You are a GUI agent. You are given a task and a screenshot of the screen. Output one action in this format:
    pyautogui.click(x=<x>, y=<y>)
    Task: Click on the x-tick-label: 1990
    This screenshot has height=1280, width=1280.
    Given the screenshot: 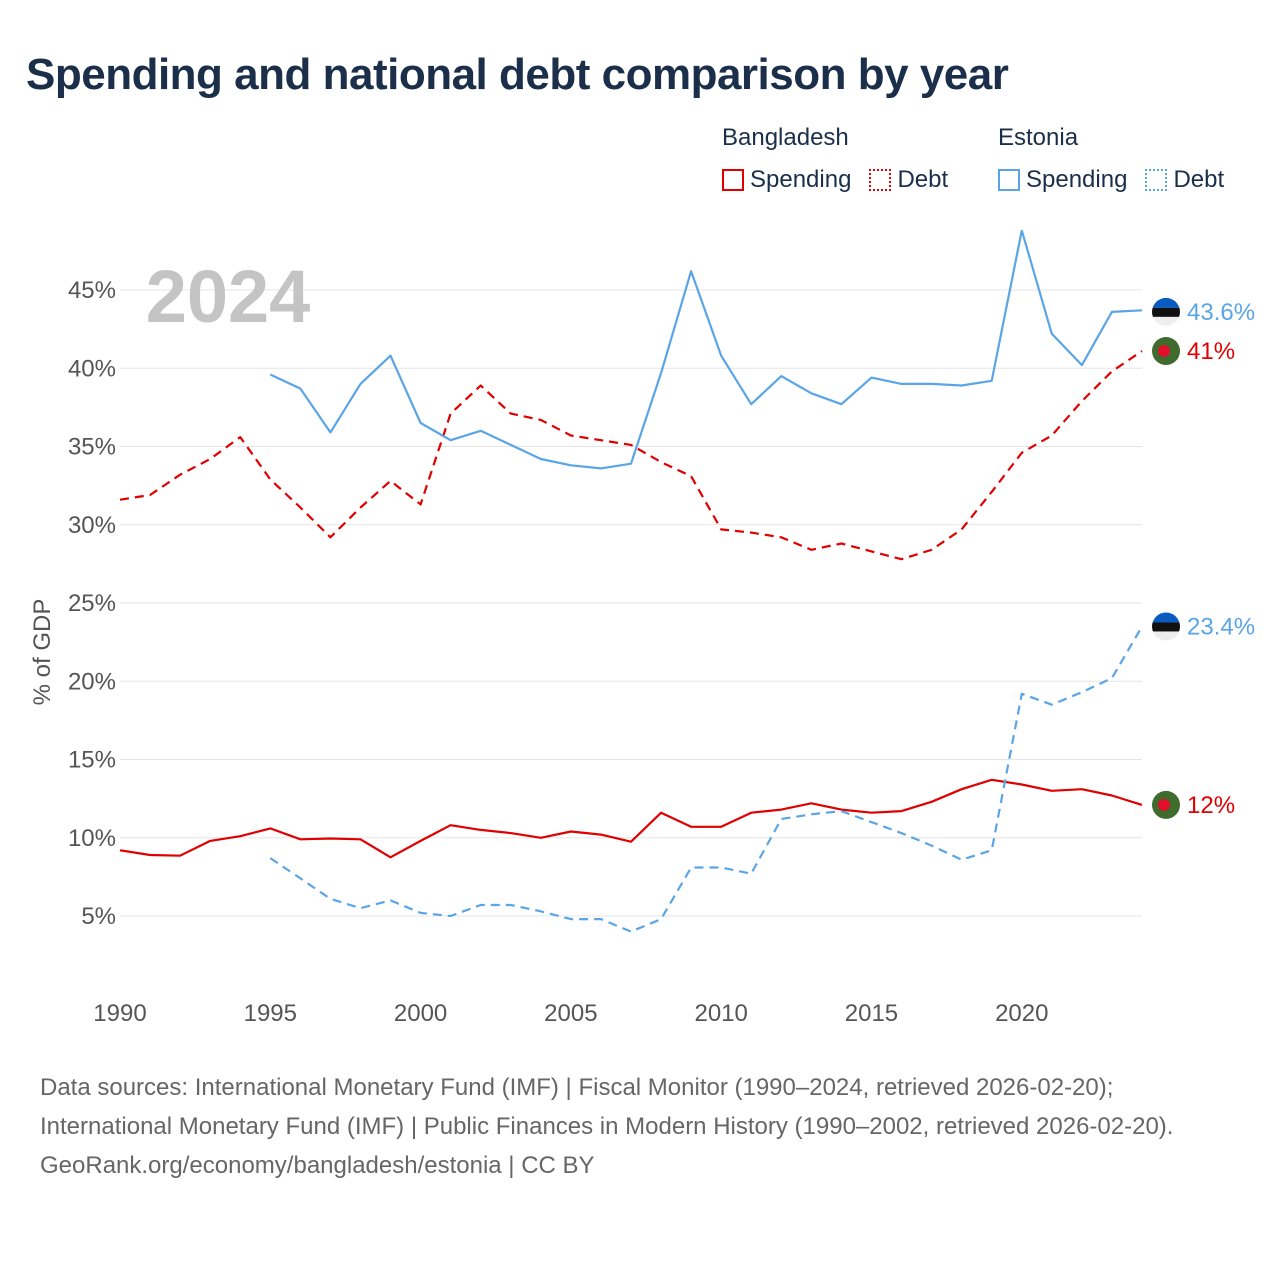 What is the action you would take?
    pyautogui.click(x=119, y=1013)
    